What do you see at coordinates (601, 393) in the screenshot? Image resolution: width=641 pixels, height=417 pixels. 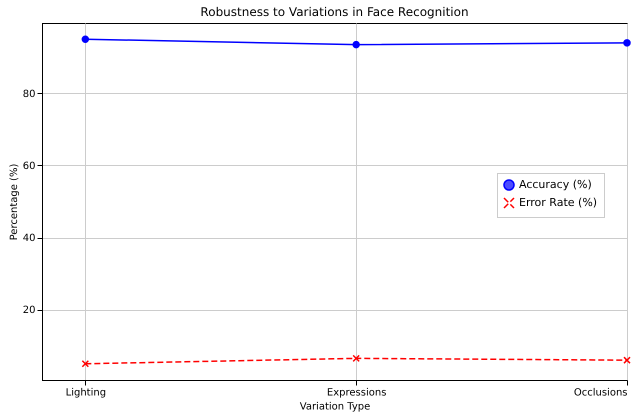 I see `x-tick-label: Occlusions` at bounding box center [601, 393].